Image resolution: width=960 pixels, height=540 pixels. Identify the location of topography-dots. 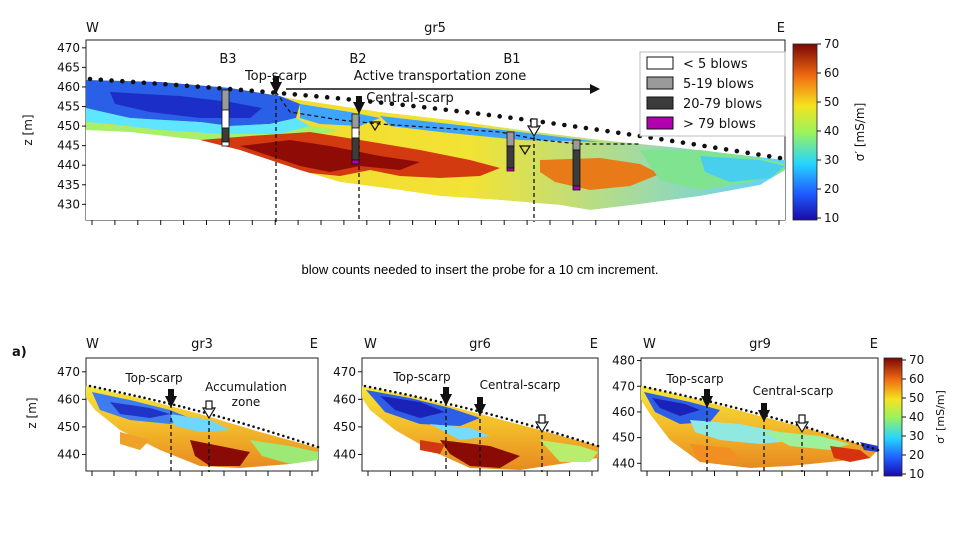
(435, 118).